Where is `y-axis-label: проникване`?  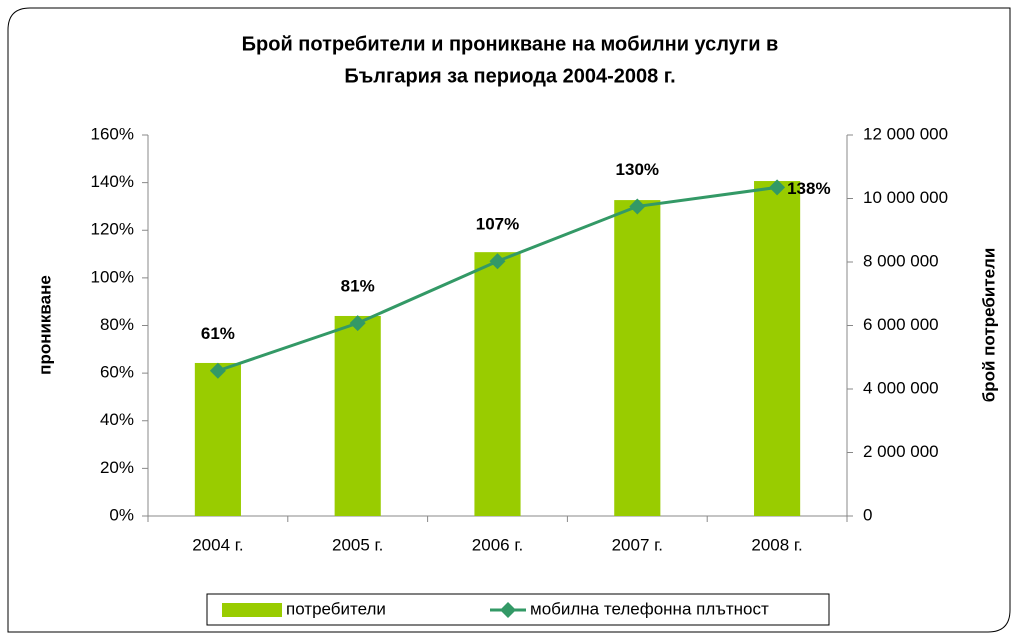 y-axis-label: проникване is located at coordinates (44, 325).